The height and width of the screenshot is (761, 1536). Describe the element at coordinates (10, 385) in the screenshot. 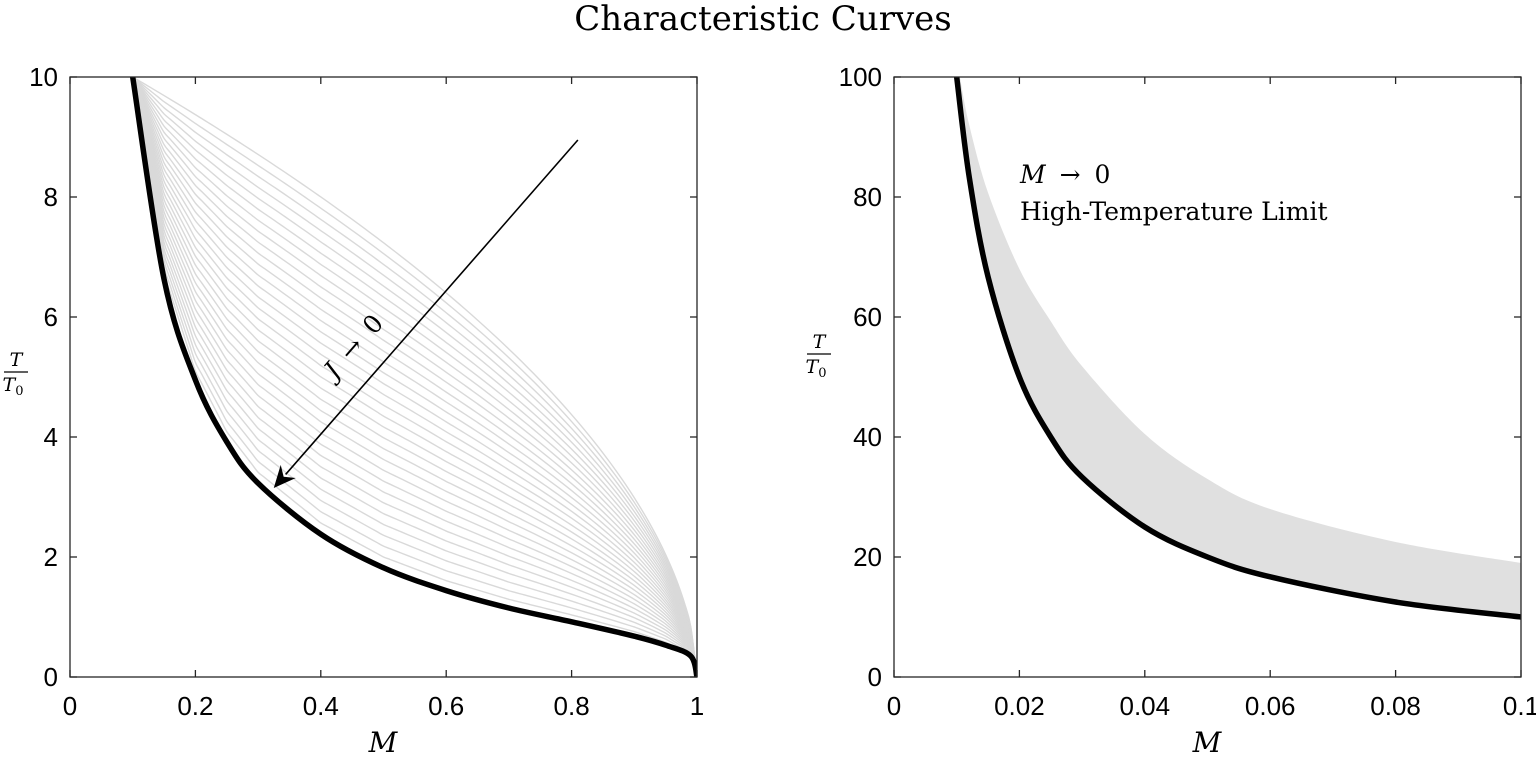

I see `left-y-label-denominator-main: T` at that location.